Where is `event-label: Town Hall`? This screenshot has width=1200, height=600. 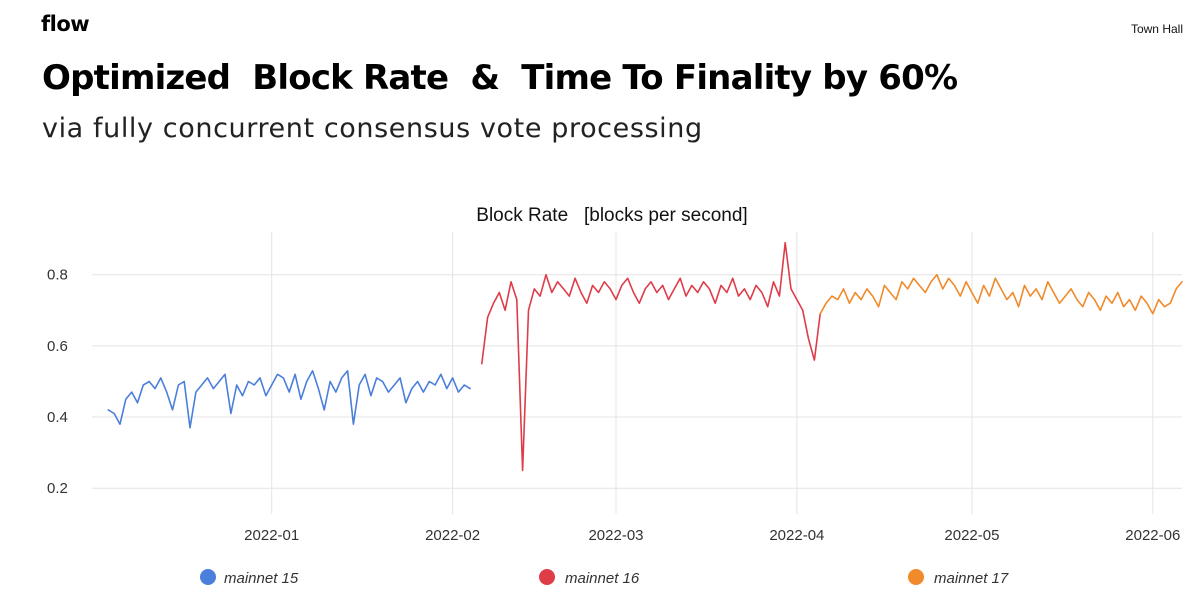
event-label: Town Hall is located at coordinates (1156, 29).